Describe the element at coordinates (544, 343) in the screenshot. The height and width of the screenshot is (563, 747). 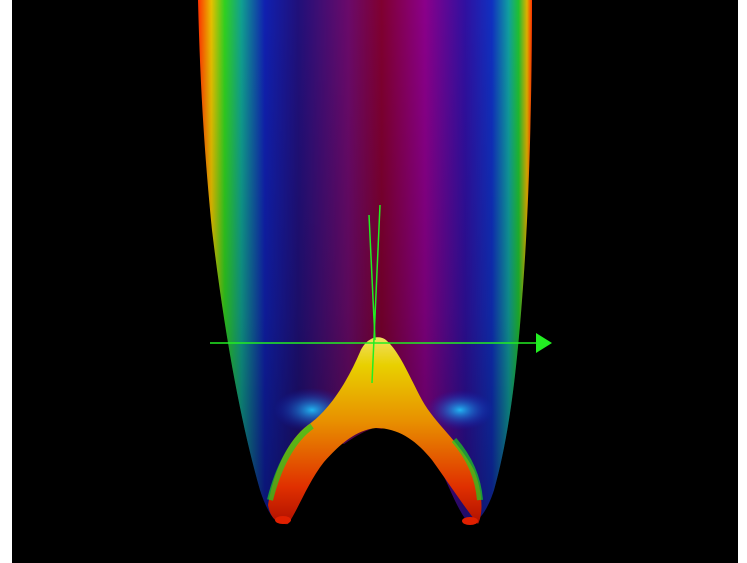
I see `x-axis-arrowhead` at that location.